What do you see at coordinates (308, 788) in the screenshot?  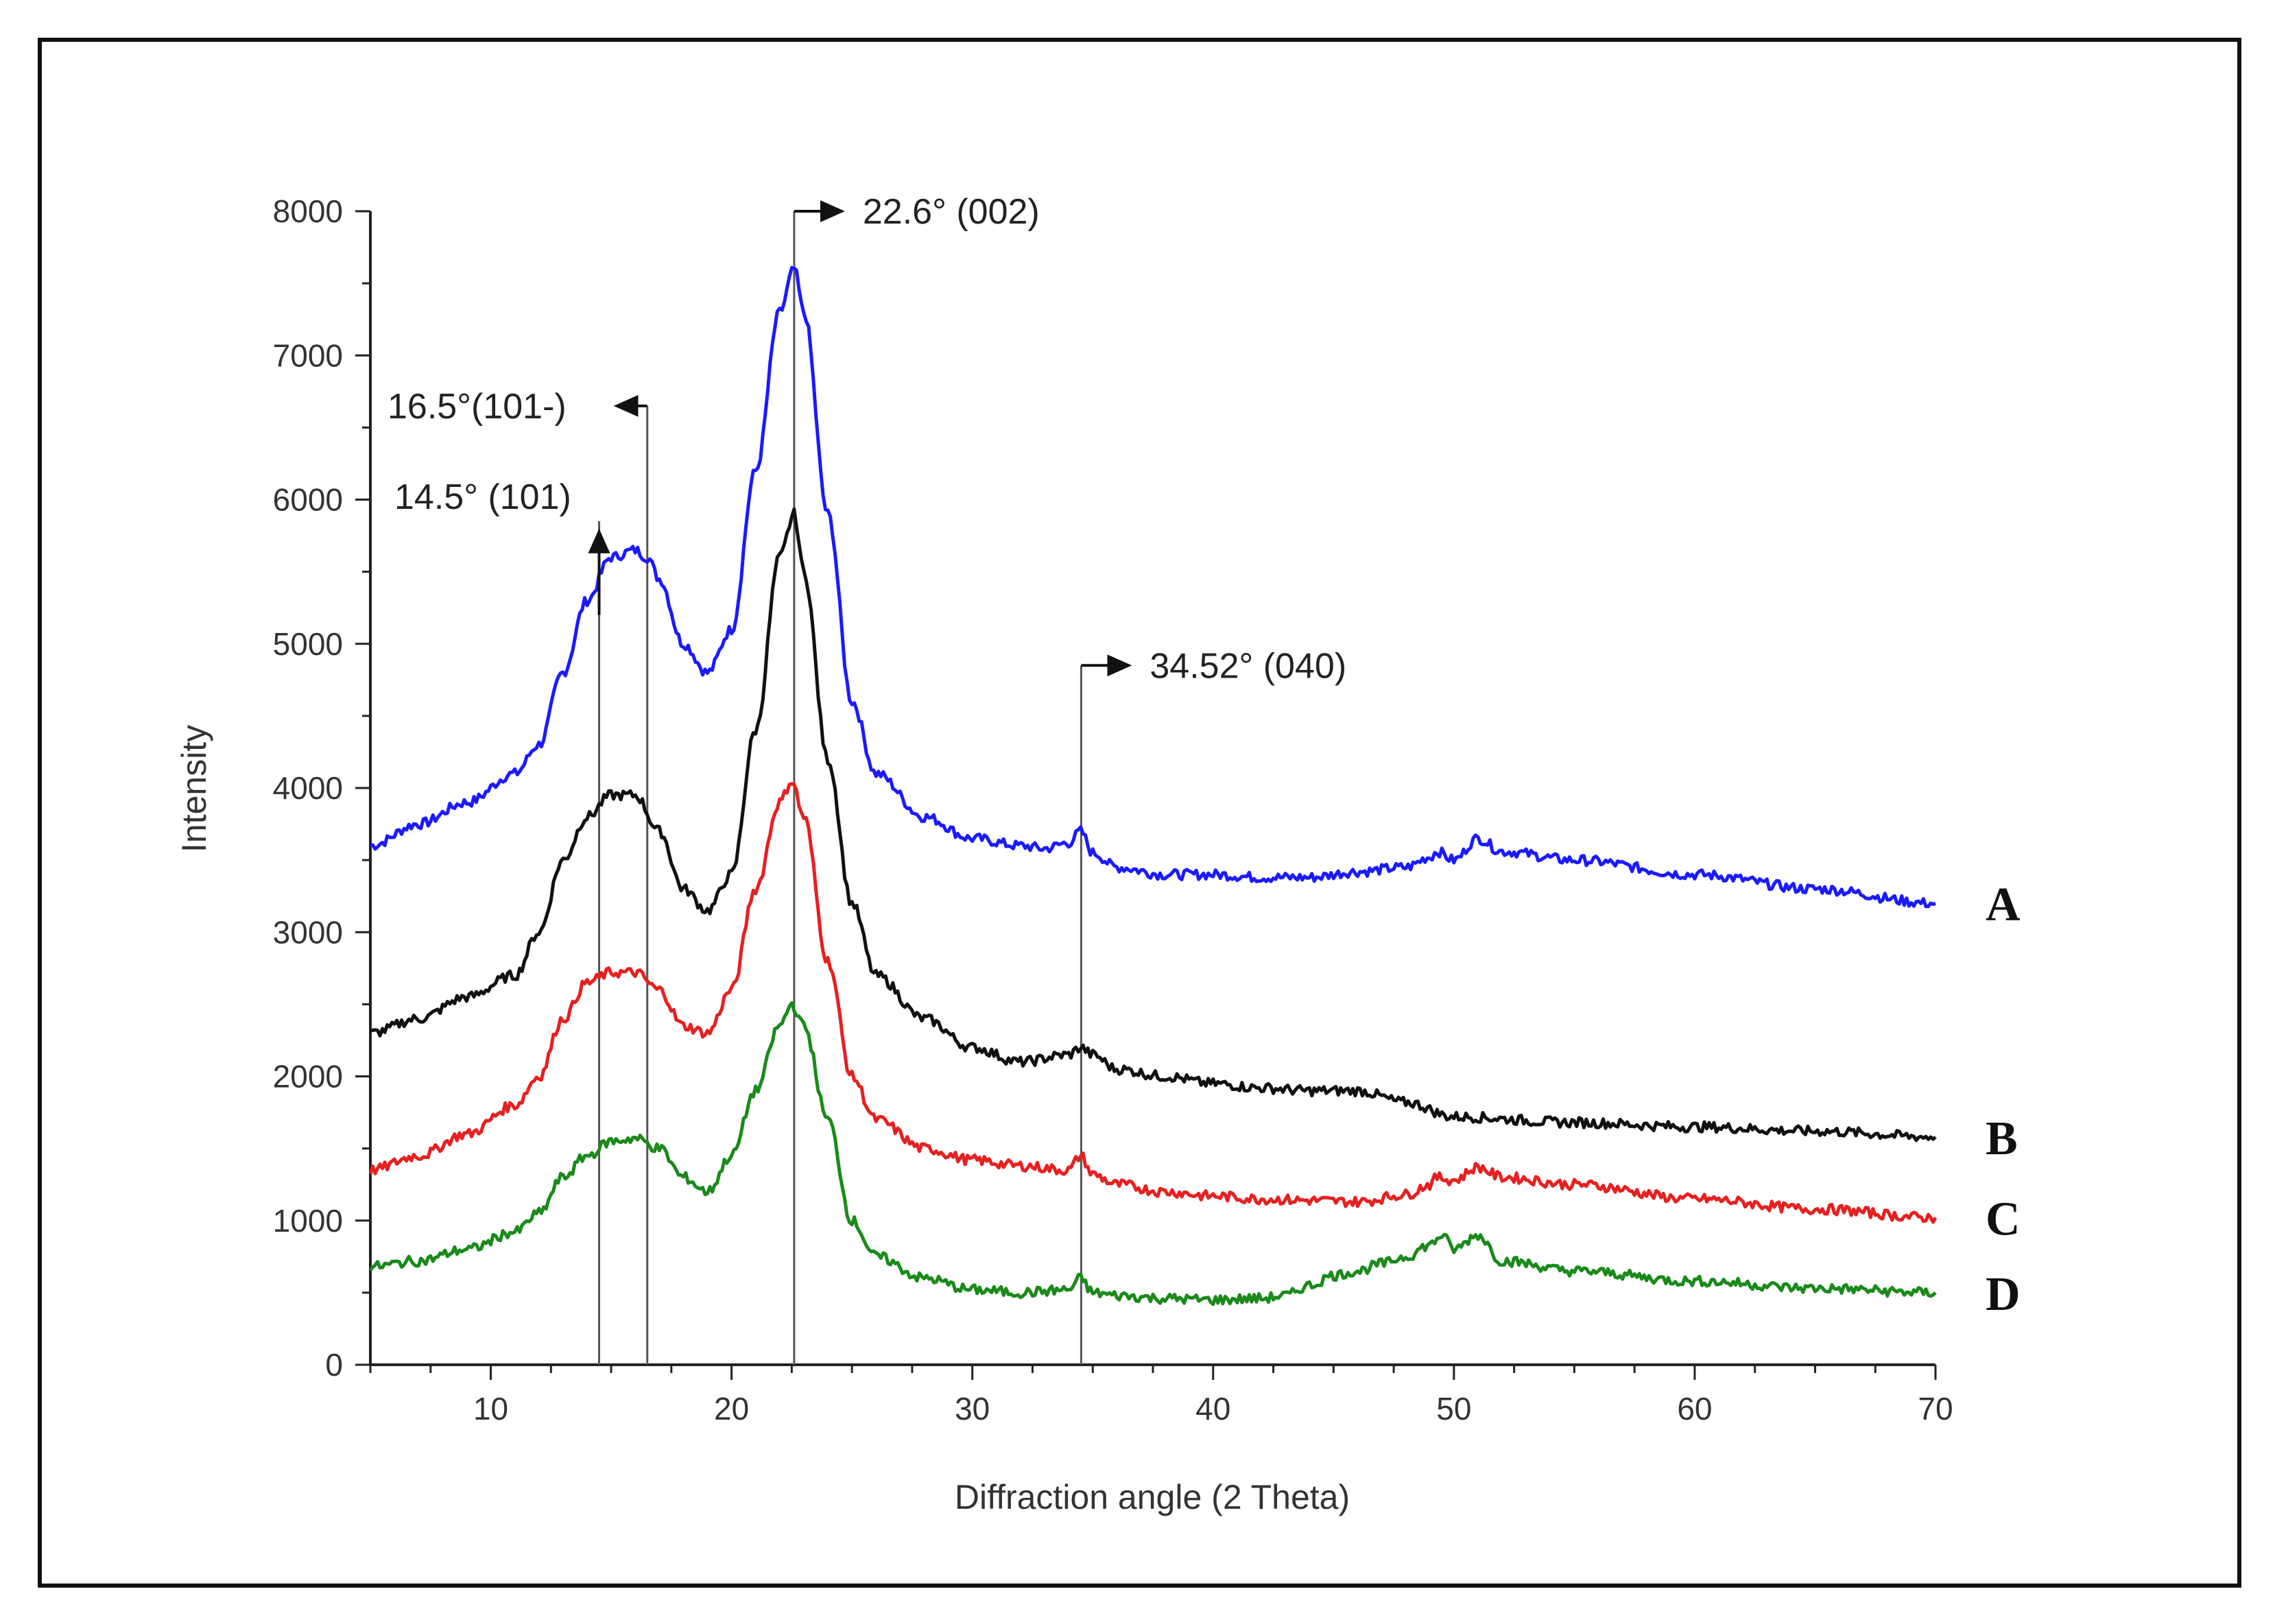 I see `y-tick-label: 4000` at bounding box center [308, 788].